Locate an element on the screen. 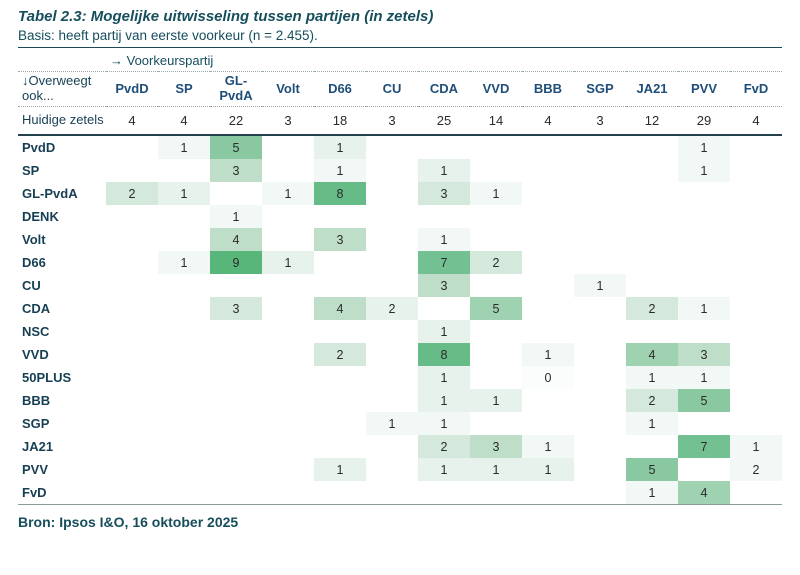 The image size is (800, 575). cell-sp-pvv: 1 is located at coordinates (704, 170).